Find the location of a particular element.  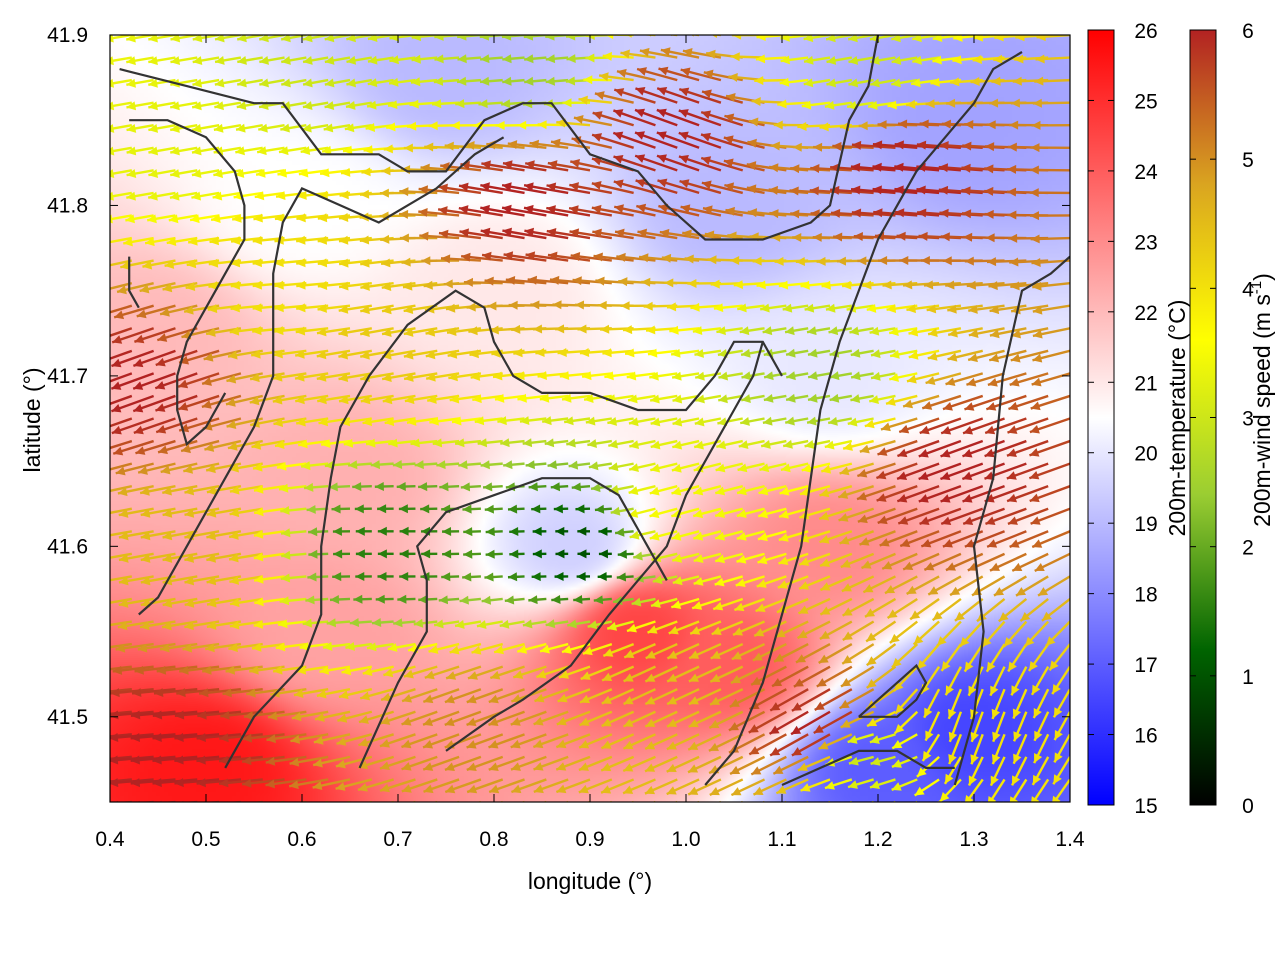

x-tick-label: 1.3 is located at coordinates (973, 839).